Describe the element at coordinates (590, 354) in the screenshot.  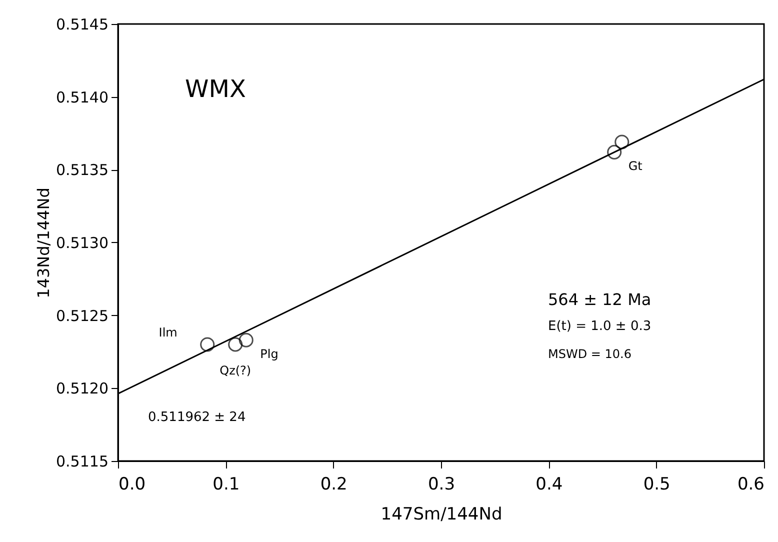
I see `annotation: MSWD = 10.6` at that location.